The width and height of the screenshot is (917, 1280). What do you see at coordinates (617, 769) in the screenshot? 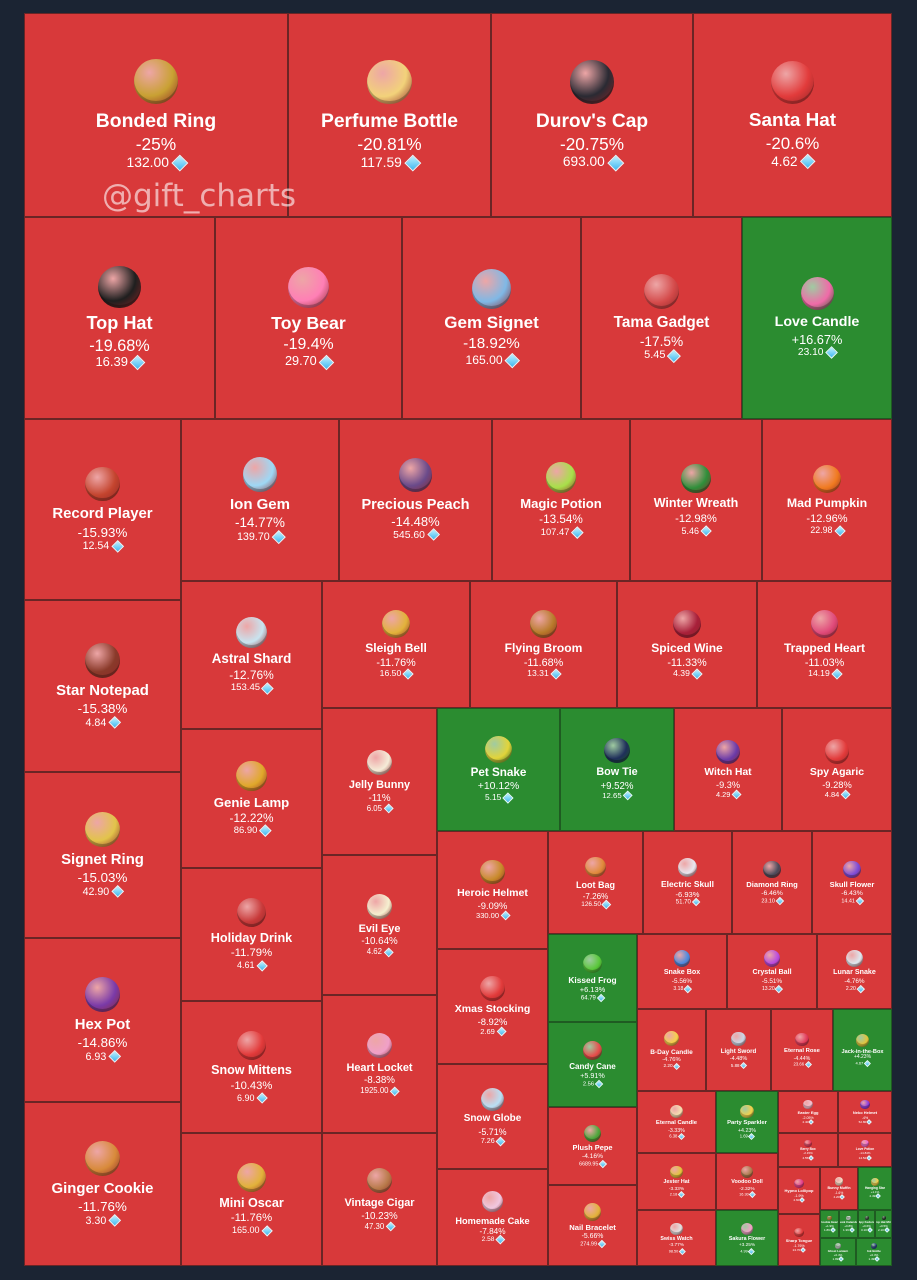
I see `tile-bow-tie: Bow Tie +9.52% 12.65` at bounding box center [617, 769].